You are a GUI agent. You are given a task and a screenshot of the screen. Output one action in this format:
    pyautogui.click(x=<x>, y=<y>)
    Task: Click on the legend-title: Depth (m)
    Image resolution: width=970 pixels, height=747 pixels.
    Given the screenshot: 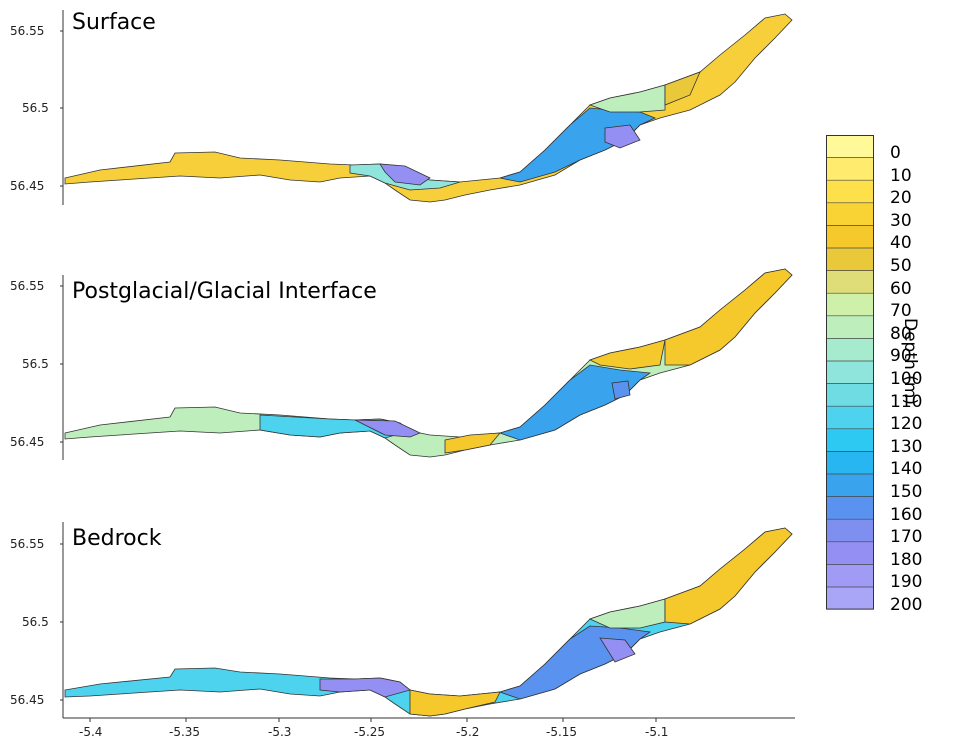 What is the action you would take?
    pyautogui.click(x=910, y=362)
    